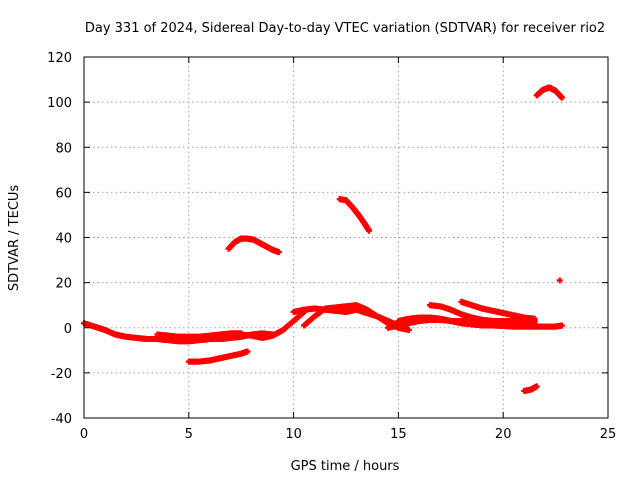 This screenshot has height=480, width=640. I want to click on y-tick-label: 0, so click(68, 329).